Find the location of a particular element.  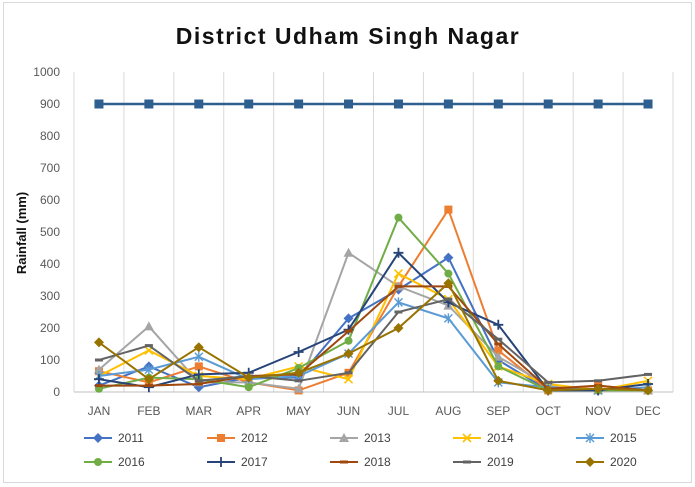

legend-entry: 2015 is located at coordinates (606, 438).